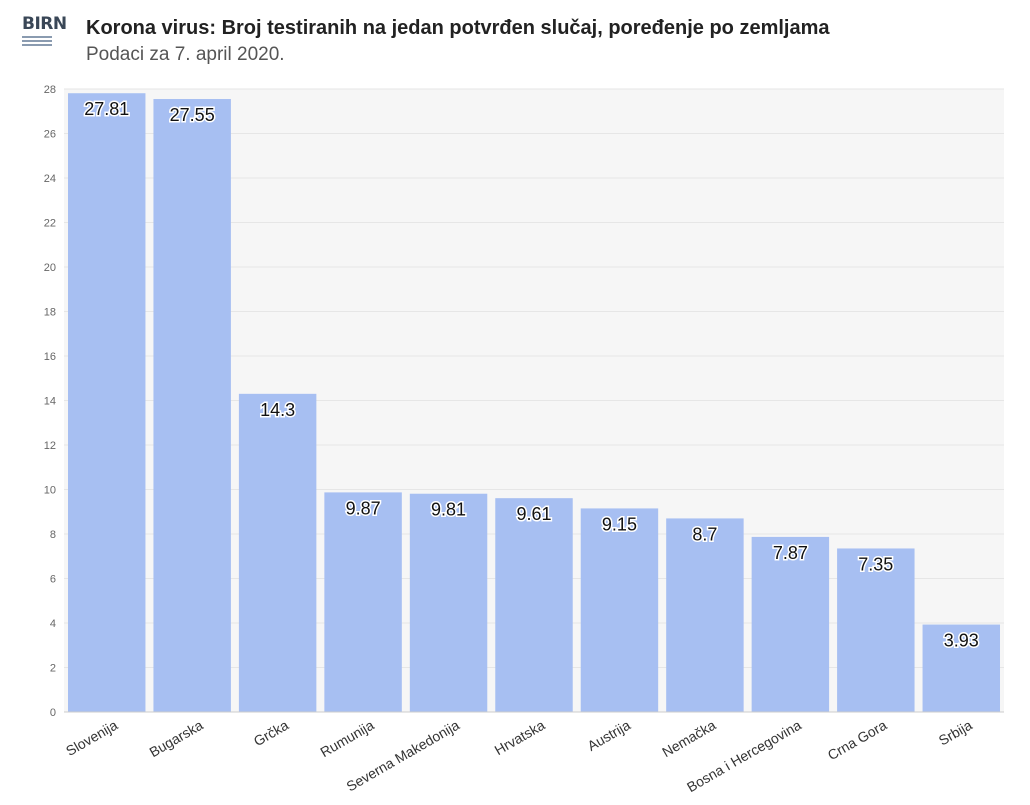 The height and width of the screenshot is (805, 1030). Describe the element at coordinates (50, 135) in the screenshot. I see `y-tick-label: 26` at that location.